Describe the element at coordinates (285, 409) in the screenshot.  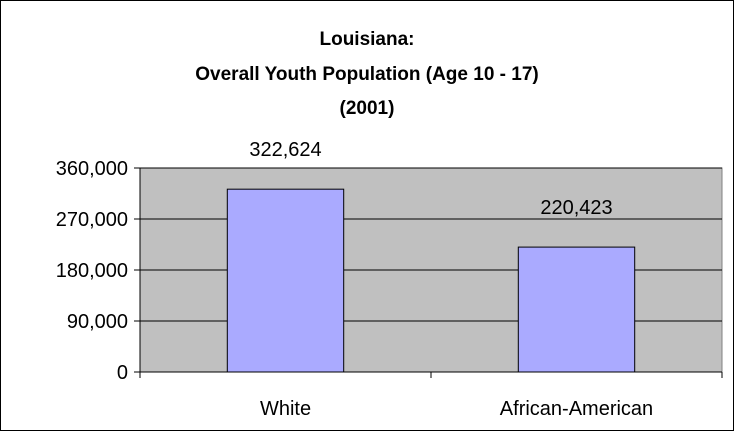
I see `x-tick-label: White` at that location.